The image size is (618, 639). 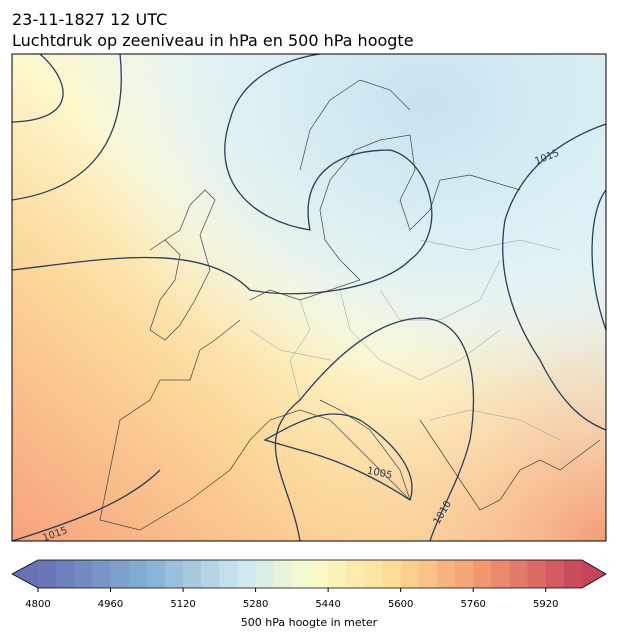 What do you see at coordinates (400, 604) in the screenshot?
I see `colorbar-tick-label: 5600` at bounding box center [400, 604].